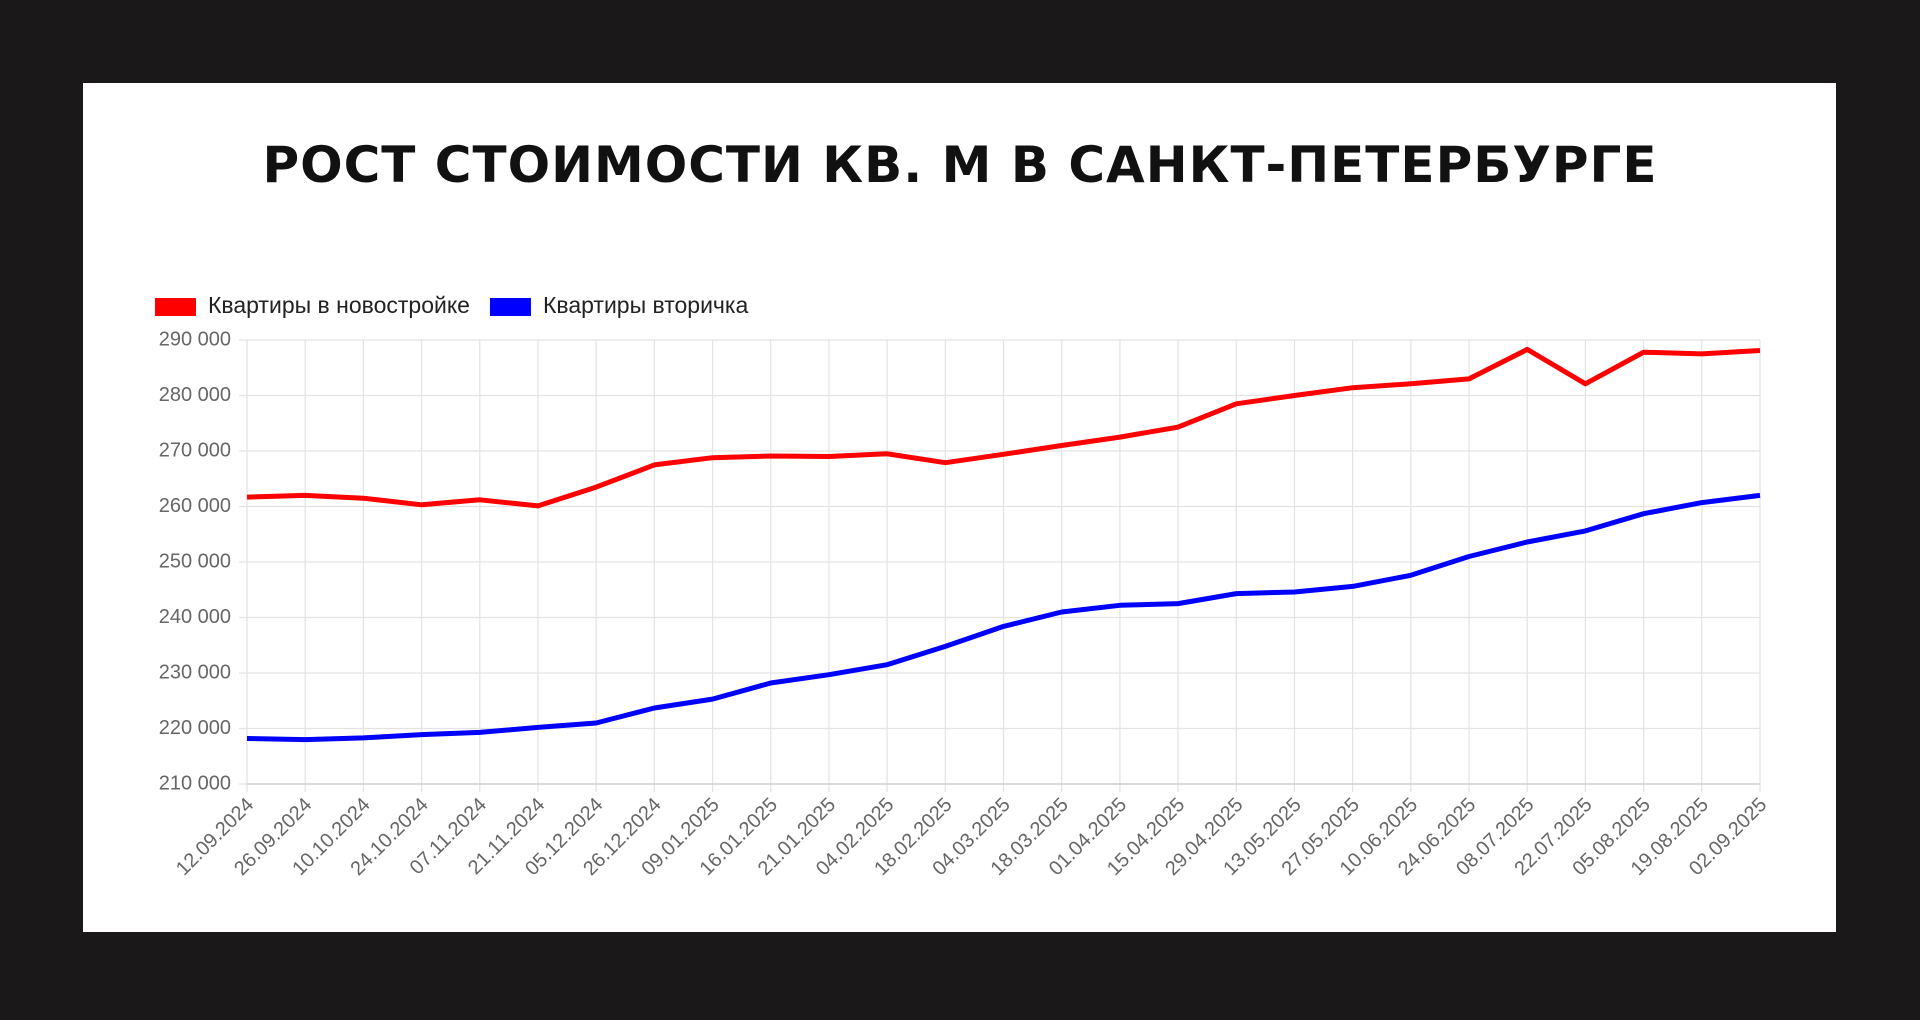 The image size is (1920, 1020). I want to click on y-tick-label: 250 000, so click(195, 561).